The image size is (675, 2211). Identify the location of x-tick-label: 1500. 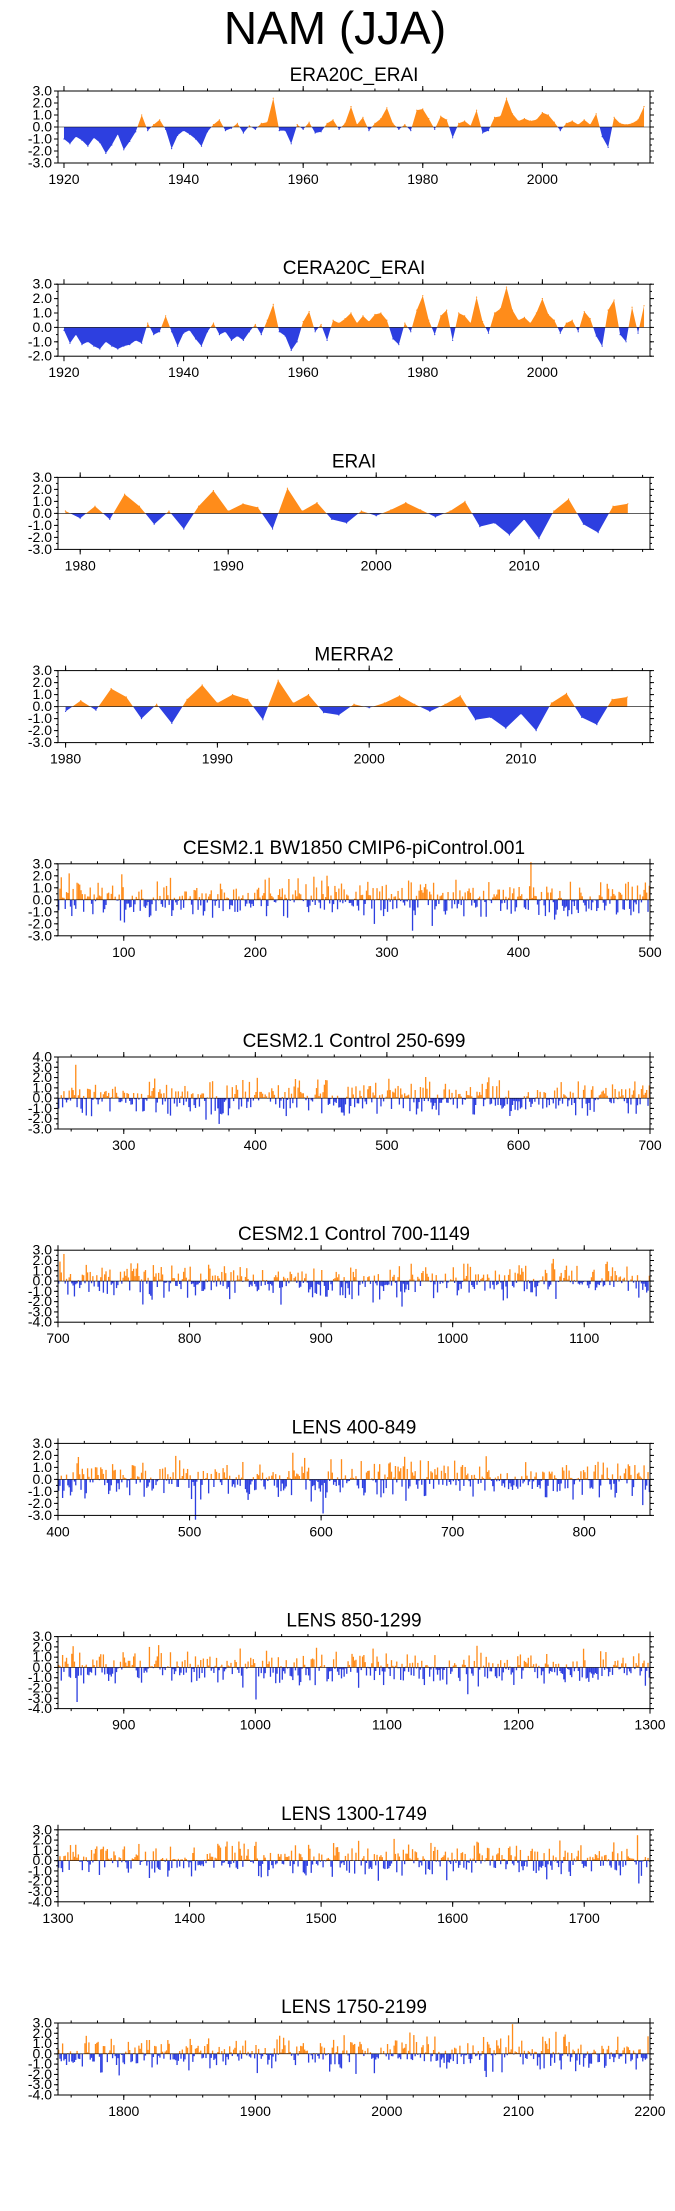
(321, 1918).